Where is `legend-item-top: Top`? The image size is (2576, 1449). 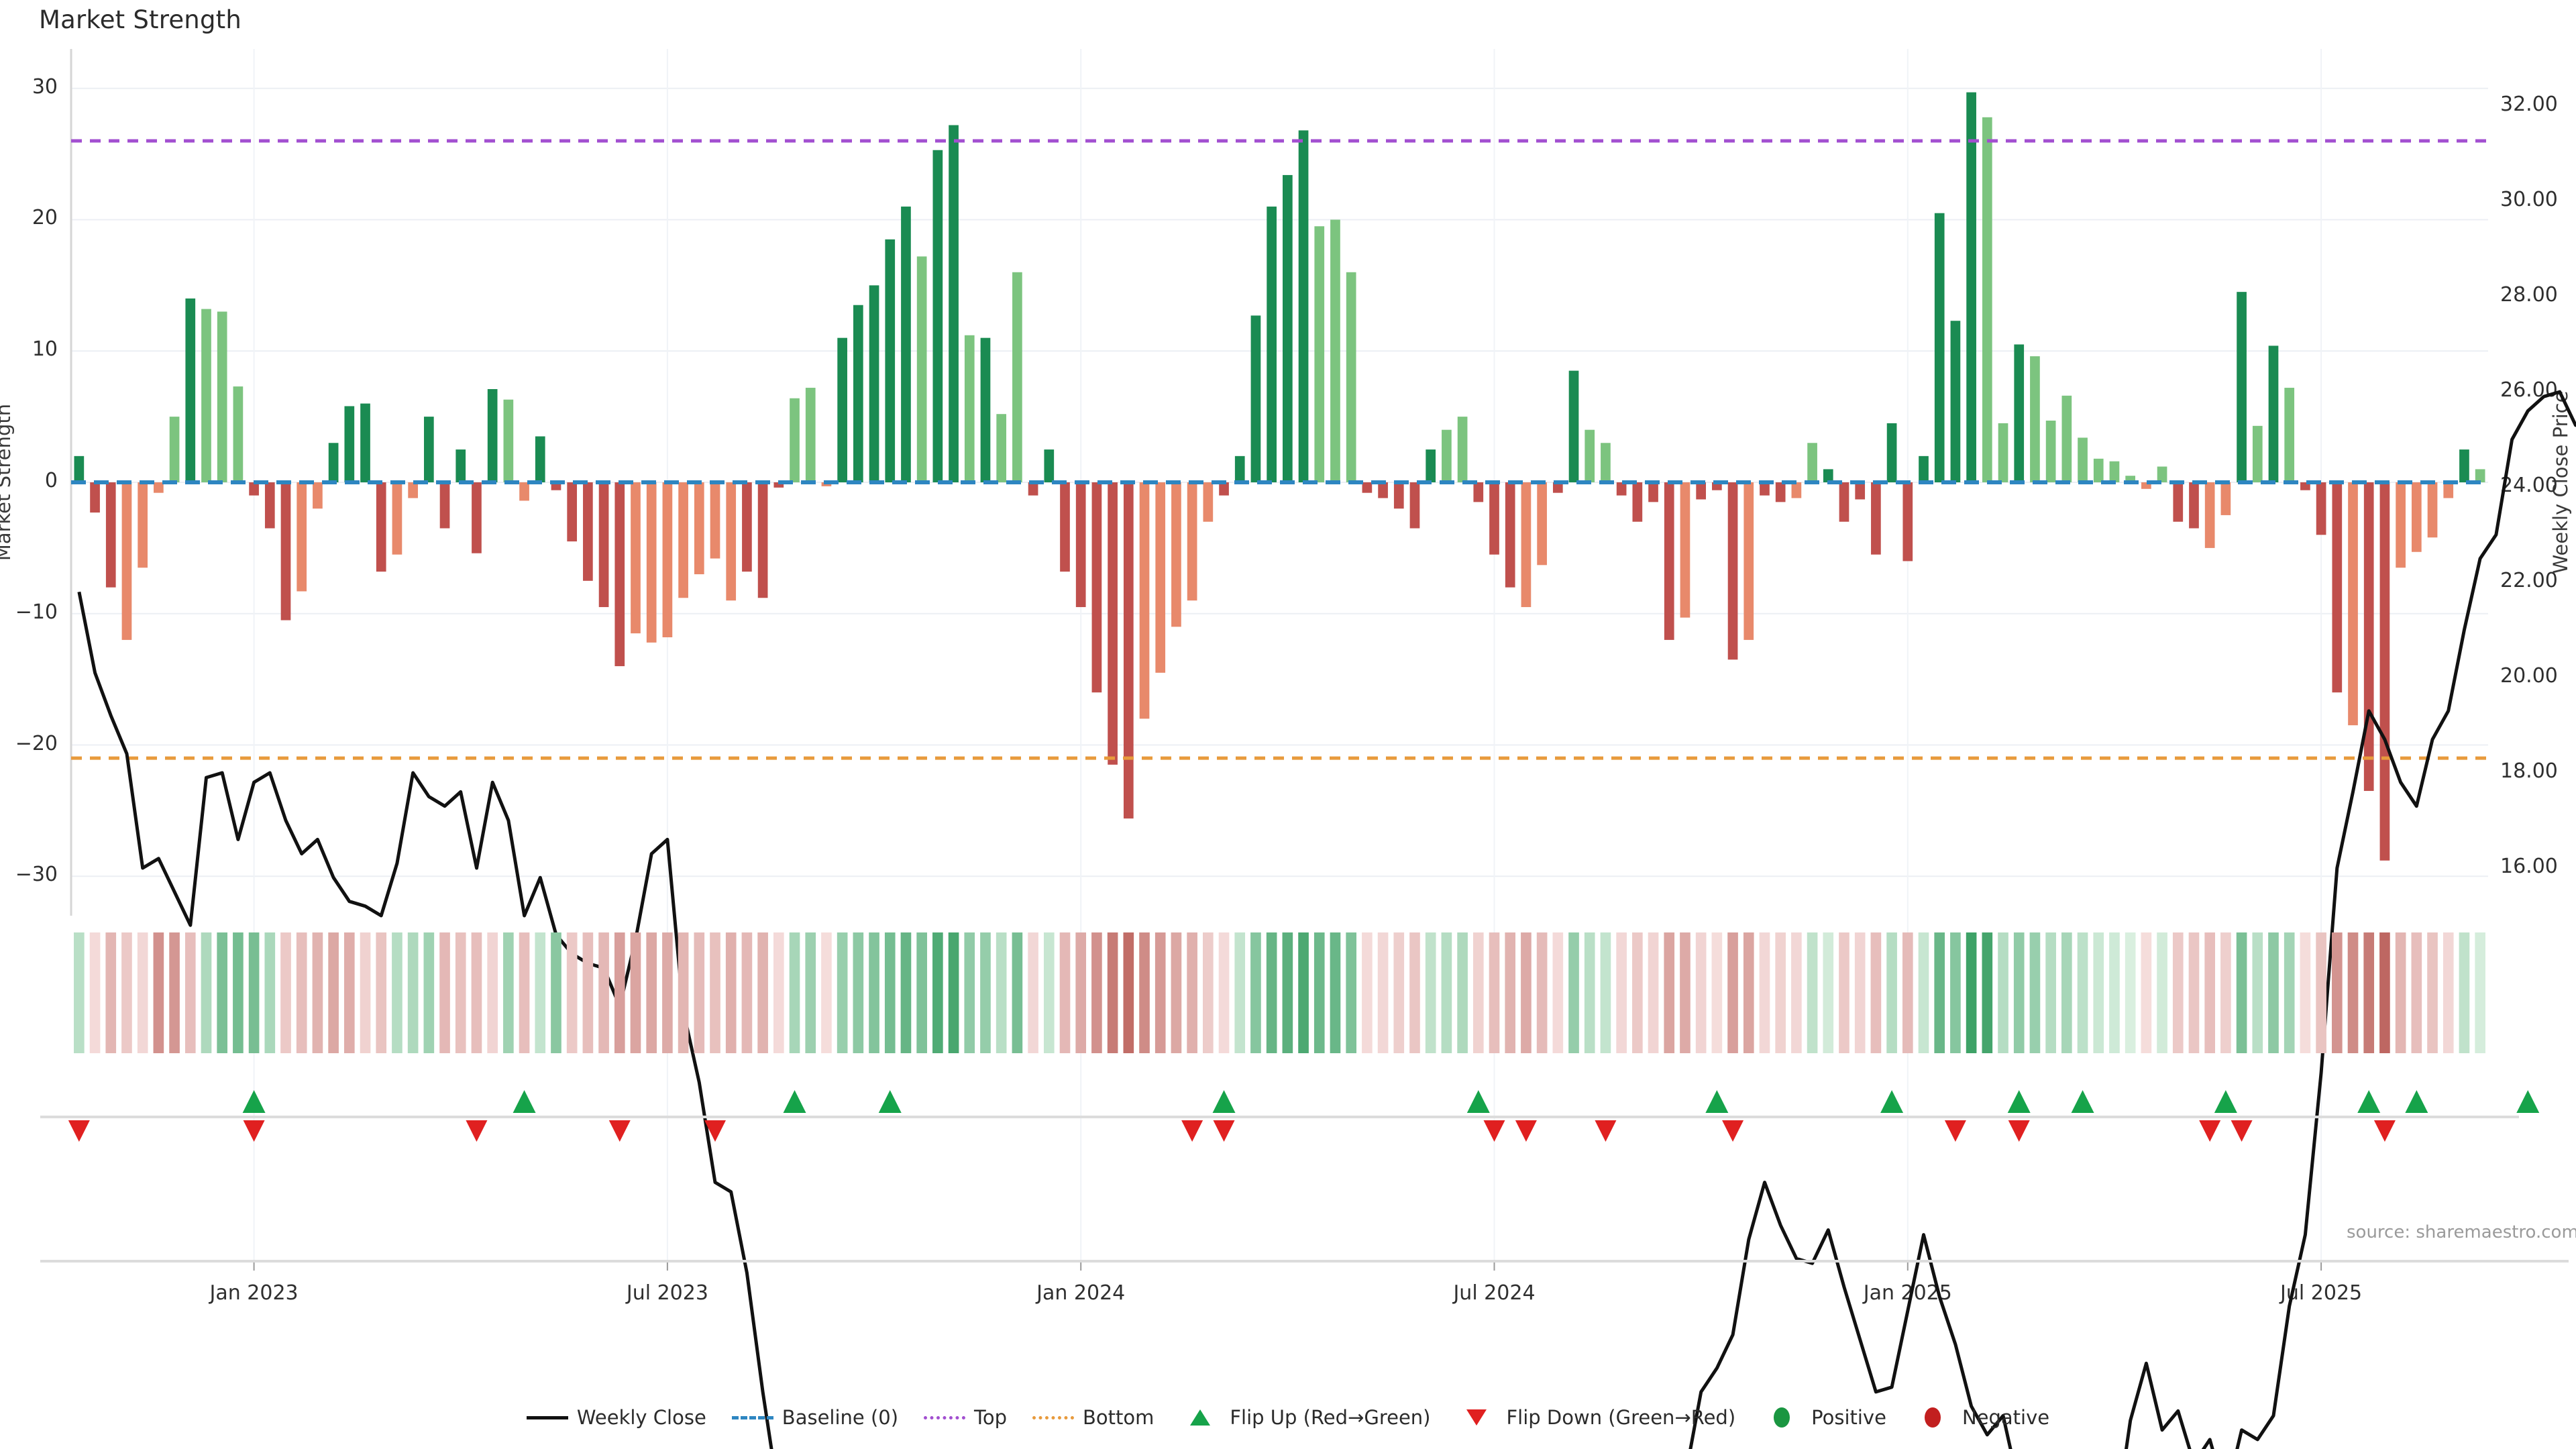 legend-item-top: Top is located at coordinates (965, 1417).